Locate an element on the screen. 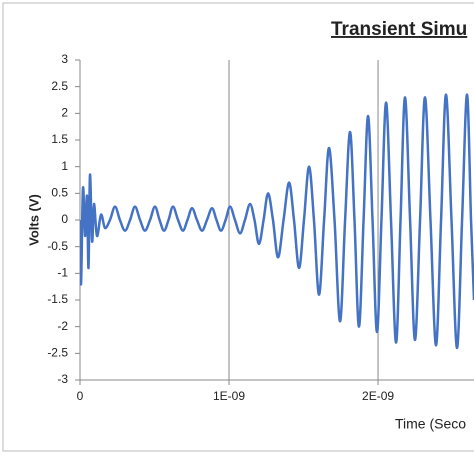 The width and height of the screenshot is (474, 457). y-tick-label: 2.5 is located at coordinates (59, 86).